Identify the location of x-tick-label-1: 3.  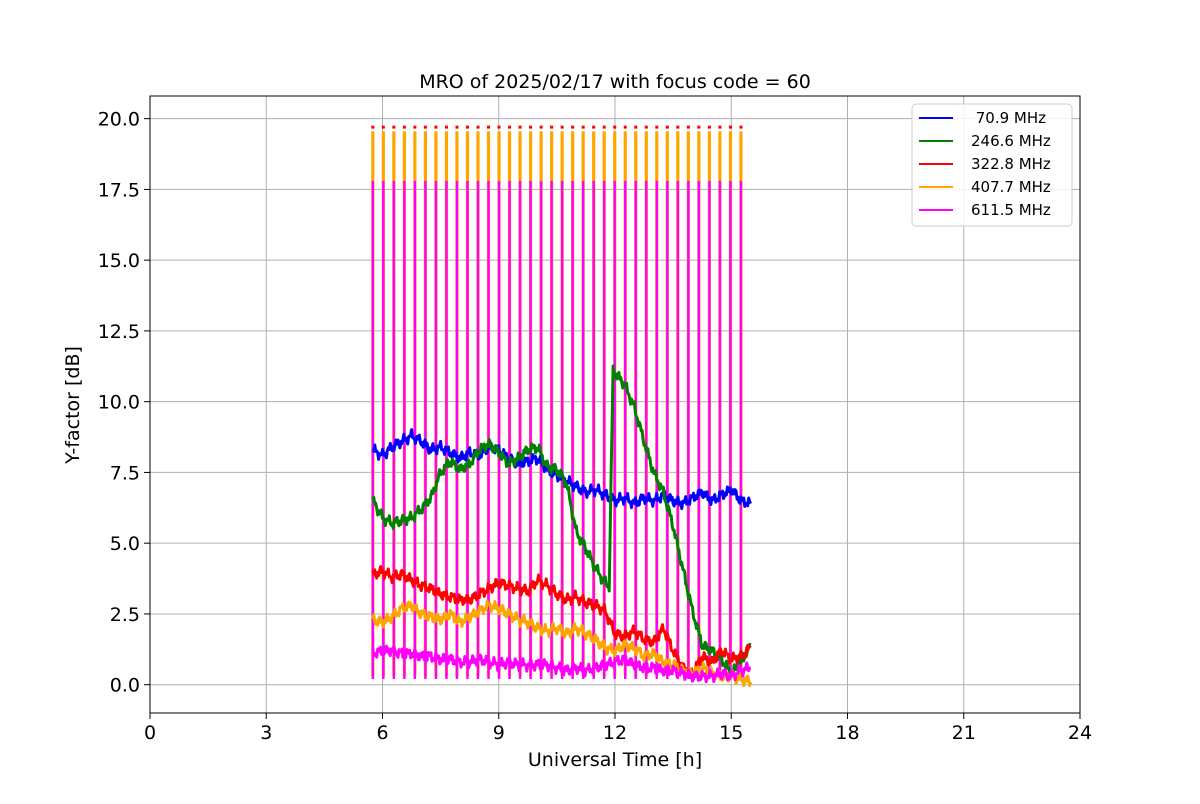
(266, 733).